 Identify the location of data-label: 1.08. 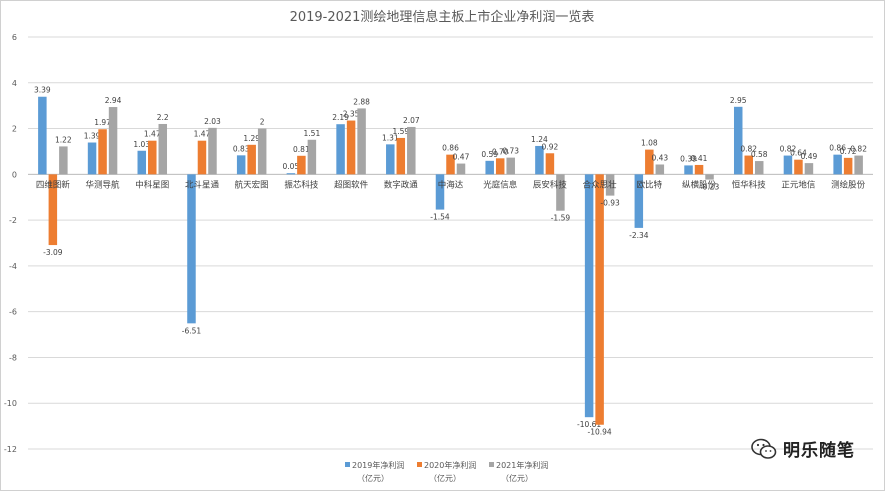
(649, 143).